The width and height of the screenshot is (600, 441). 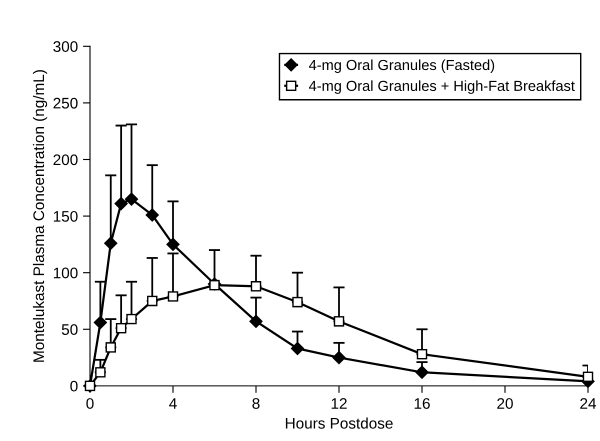 What do you see at coordinates (441, 87) in the screenshot?
I see `legend-label: 4-mg Oral Granules + High-Fat Breakfast` at bounding box center [441, 87].